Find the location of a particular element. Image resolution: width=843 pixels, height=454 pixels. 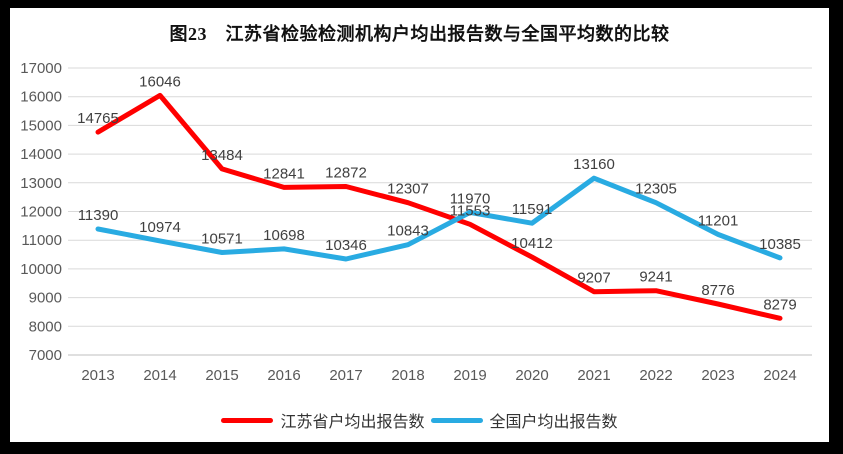

data-label: 10571 is located at coordinates (222, 239).